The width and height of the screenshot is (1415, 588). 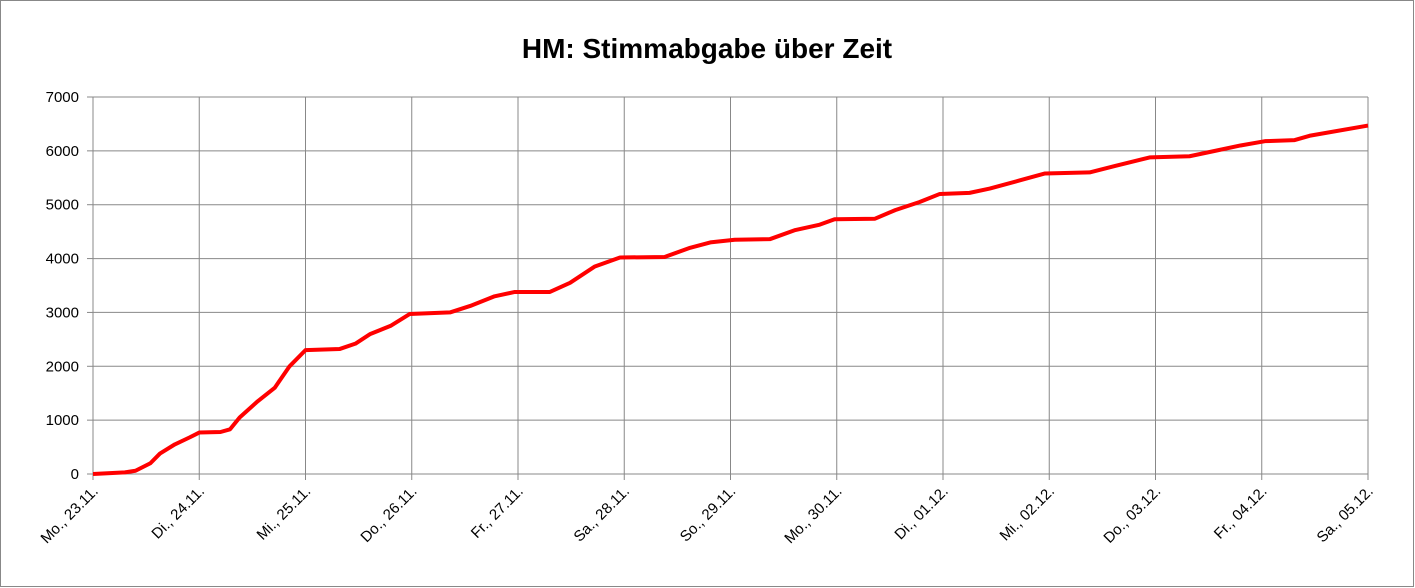 What do you see at coordinates (62, 205) in the screenshot?
I see `y-tick-label: 5000` at bounding box center [62, 205].